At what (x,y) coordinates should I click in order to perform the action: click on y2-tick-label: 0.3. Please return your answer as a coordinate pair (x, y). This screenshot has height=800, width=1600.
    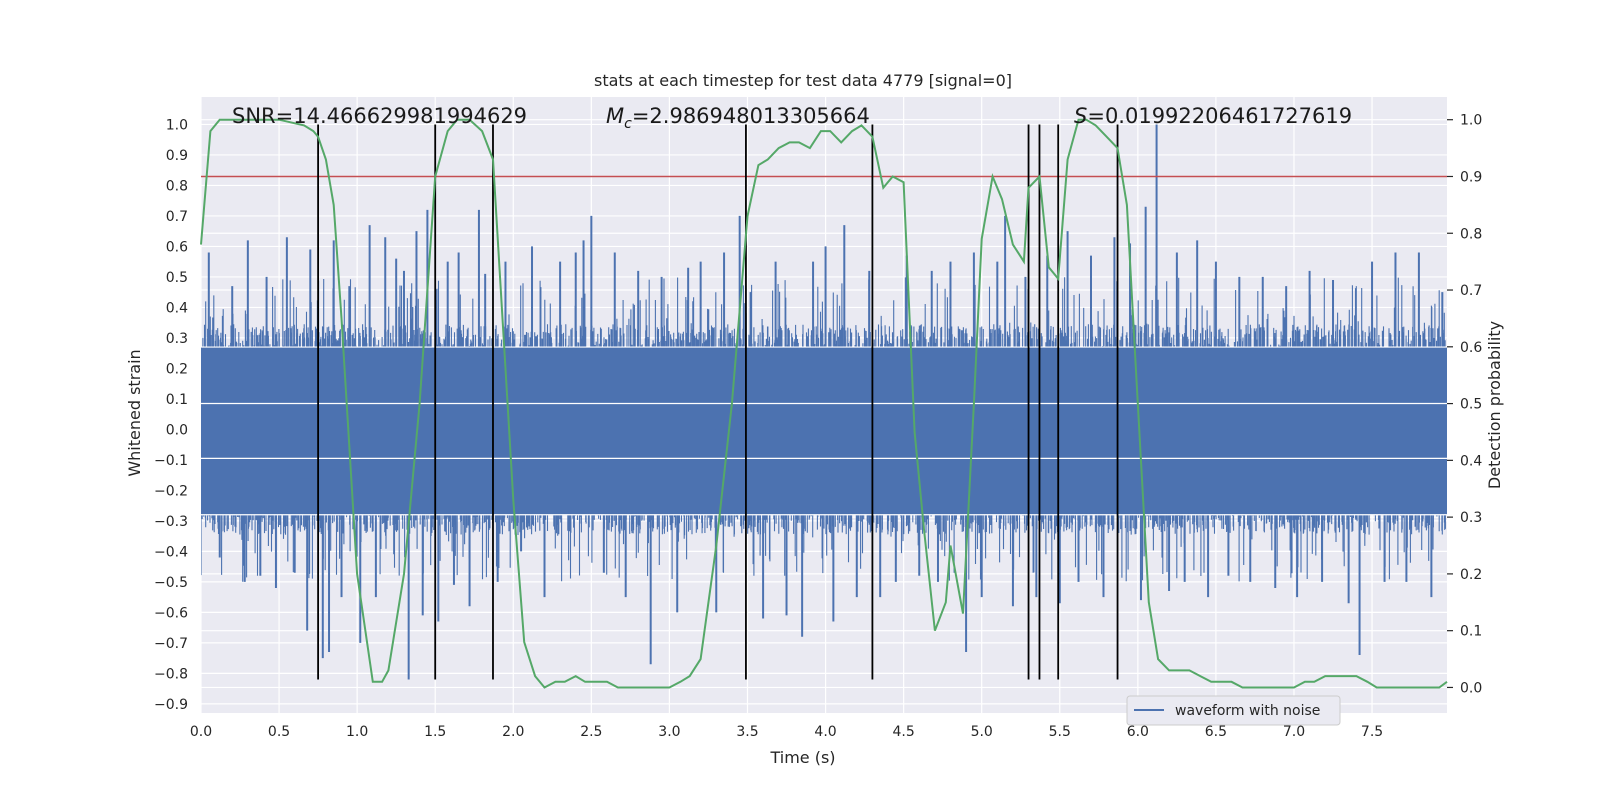
    Looking at the image, I should click on (1471, 518).